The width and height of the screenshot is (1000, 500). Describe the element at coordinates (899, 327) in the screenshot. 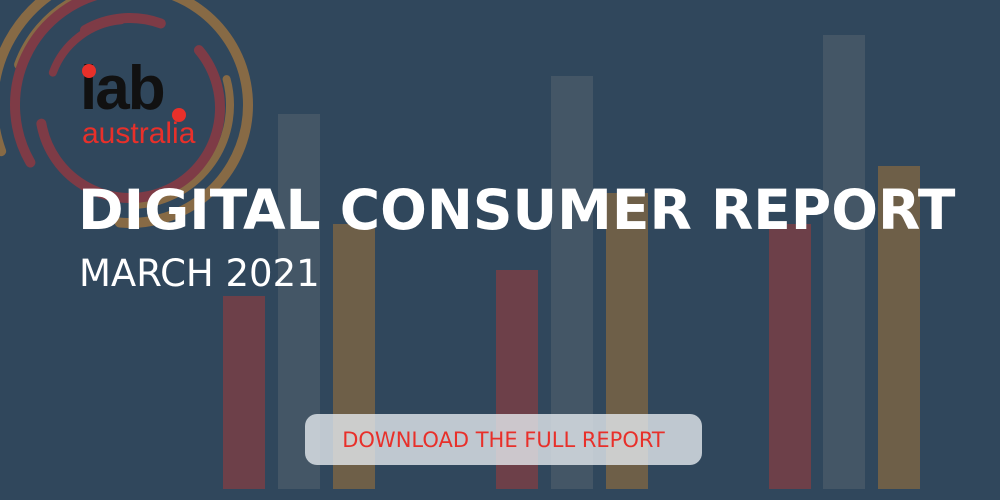

I see `decorative-bar-gold` at that location.